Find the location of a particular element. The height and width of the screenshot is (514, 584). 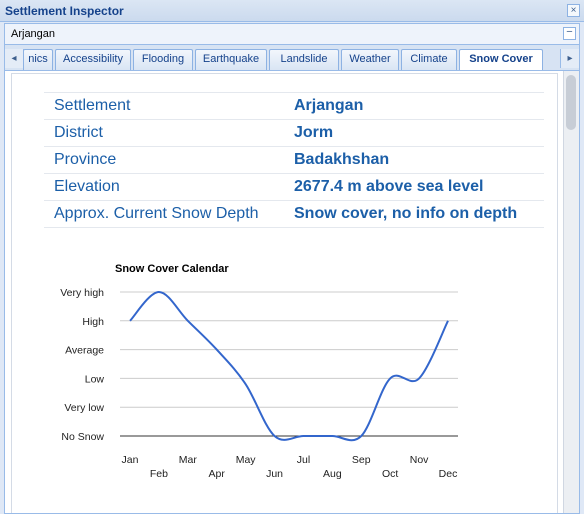

info-value: Jorm is located at coordinates (414, 133).